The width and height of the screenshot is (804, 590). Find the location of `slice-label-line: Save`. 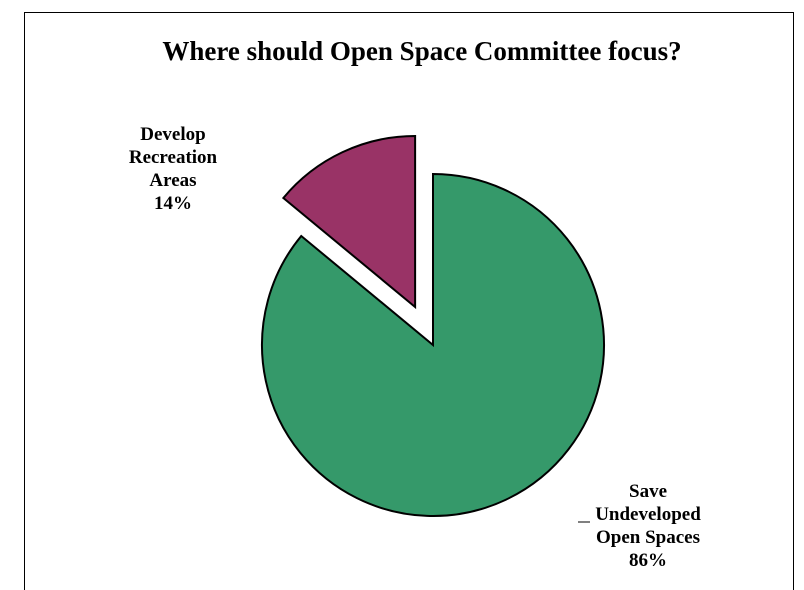

slice-label-line: Save is located at coordinates (648, 491).